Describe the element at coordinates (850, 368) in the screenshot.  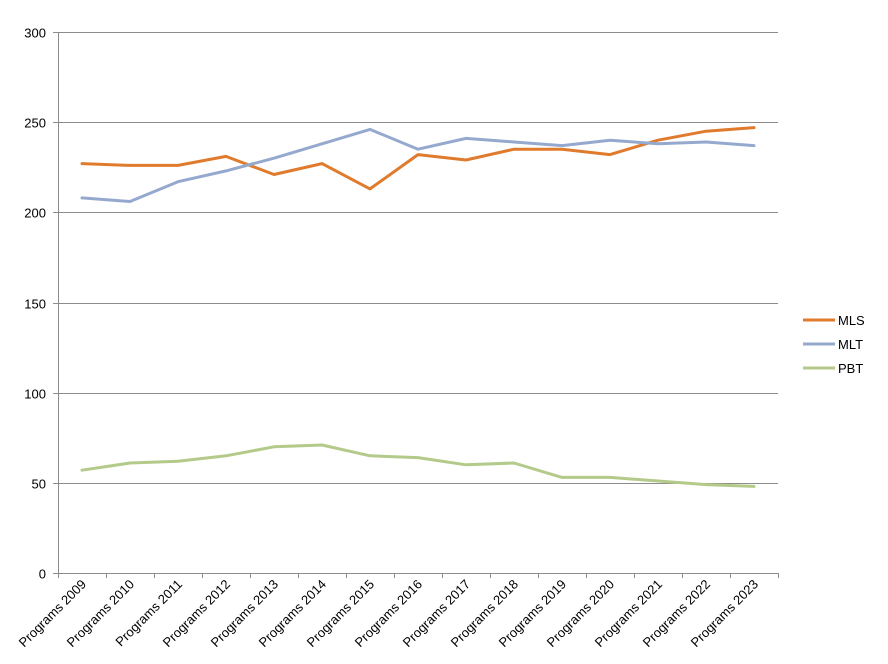
I see `legend-label-pbt: PBT` at that location.